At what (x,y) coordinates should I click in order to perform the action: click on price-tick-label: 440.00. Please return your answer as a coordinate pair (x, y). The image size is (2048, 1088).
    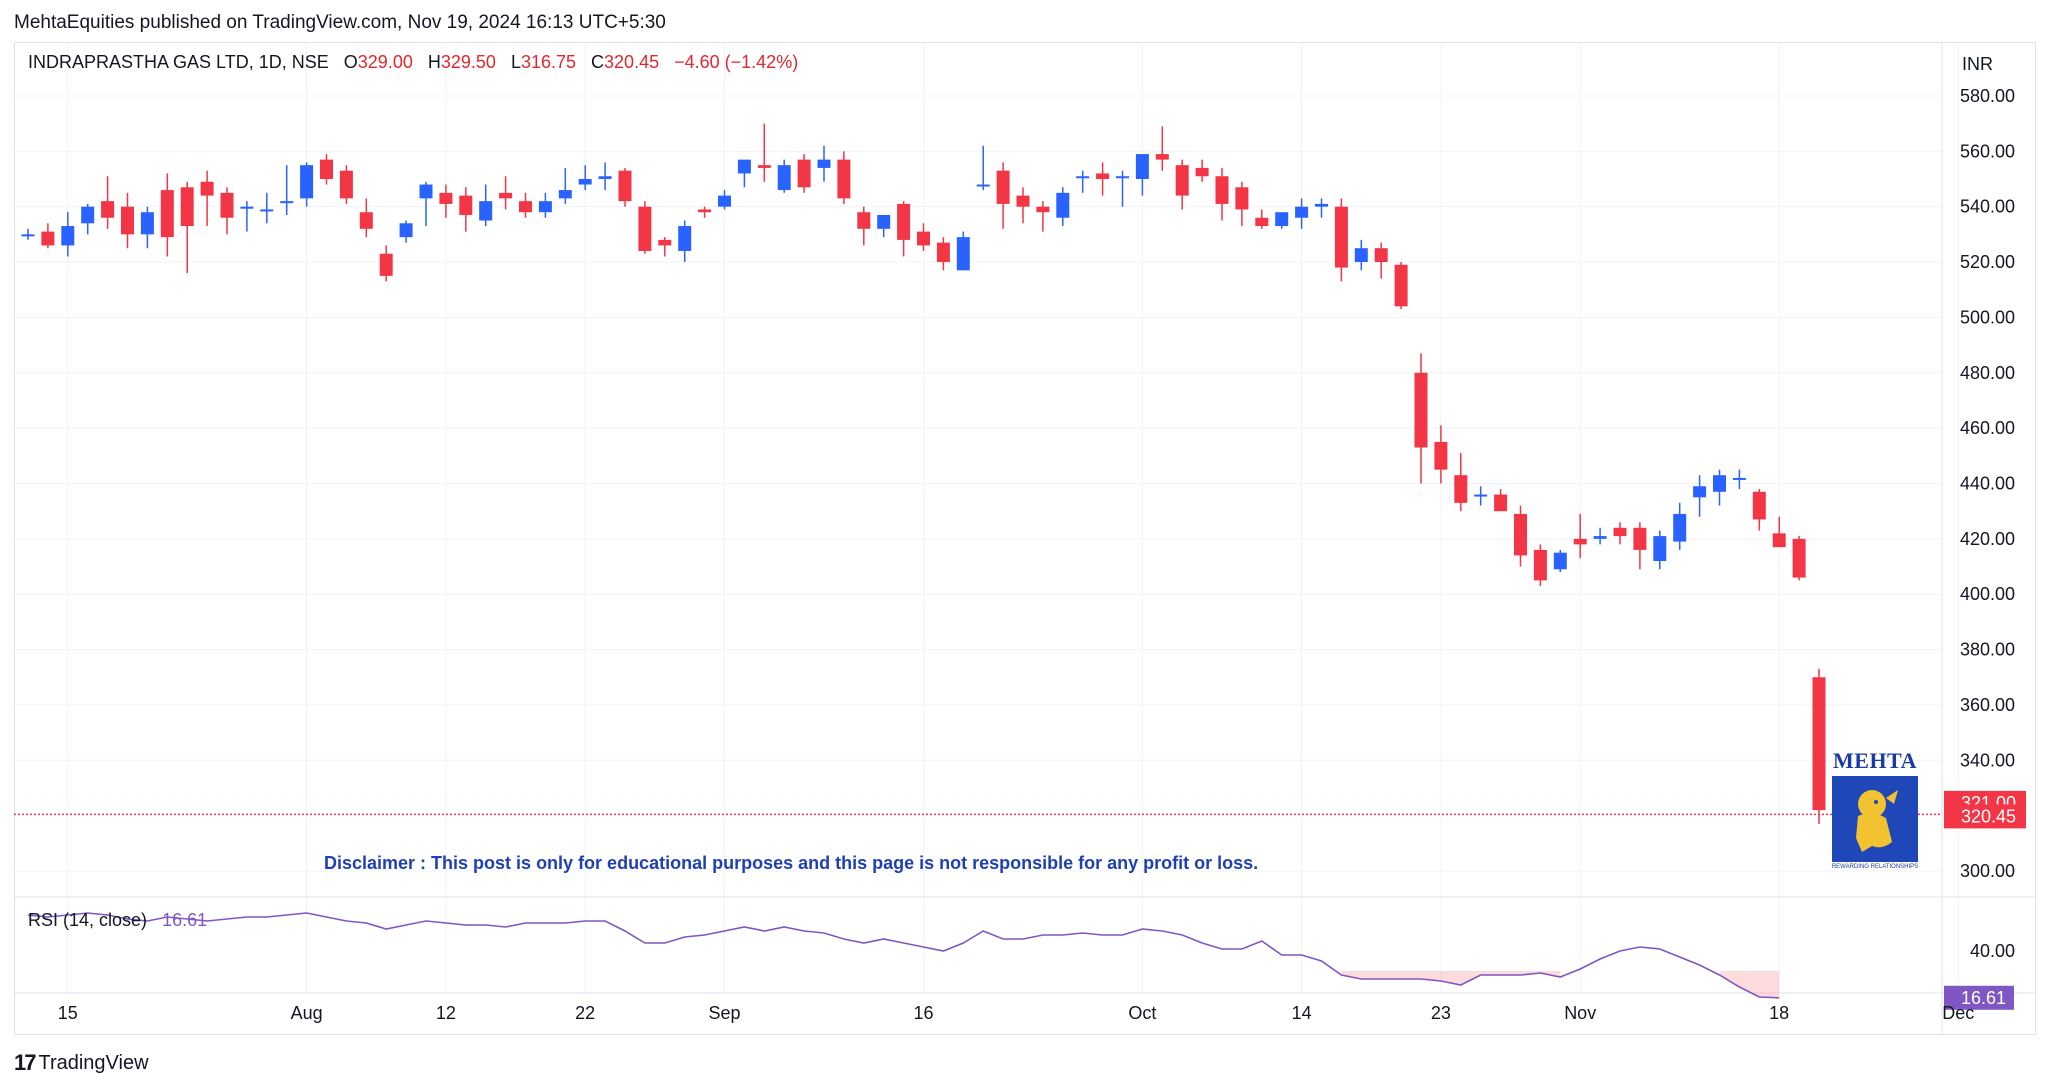
    Looking at the image, I should click on (1987, 483).